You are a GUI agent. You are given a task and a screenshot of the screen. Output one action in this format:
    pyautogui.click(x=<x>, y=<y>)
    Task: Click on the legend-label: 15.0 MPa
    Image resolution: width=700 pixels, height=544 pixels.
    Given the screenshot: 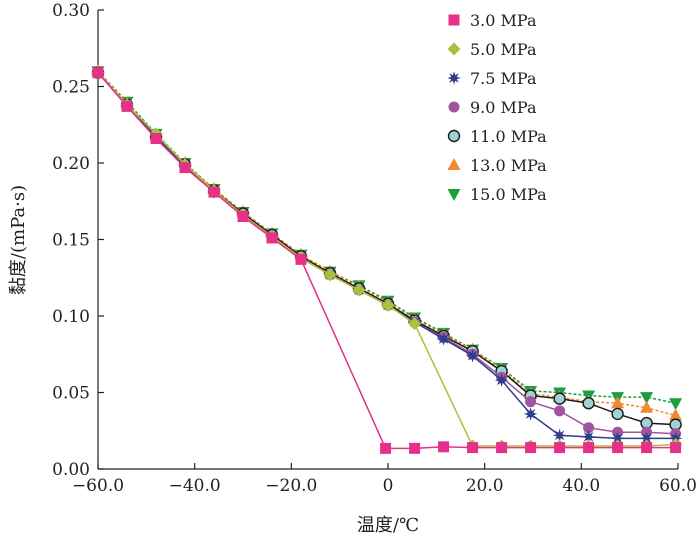 What is the action you would take?
    pyautogui.click(x=508, y=194)
    